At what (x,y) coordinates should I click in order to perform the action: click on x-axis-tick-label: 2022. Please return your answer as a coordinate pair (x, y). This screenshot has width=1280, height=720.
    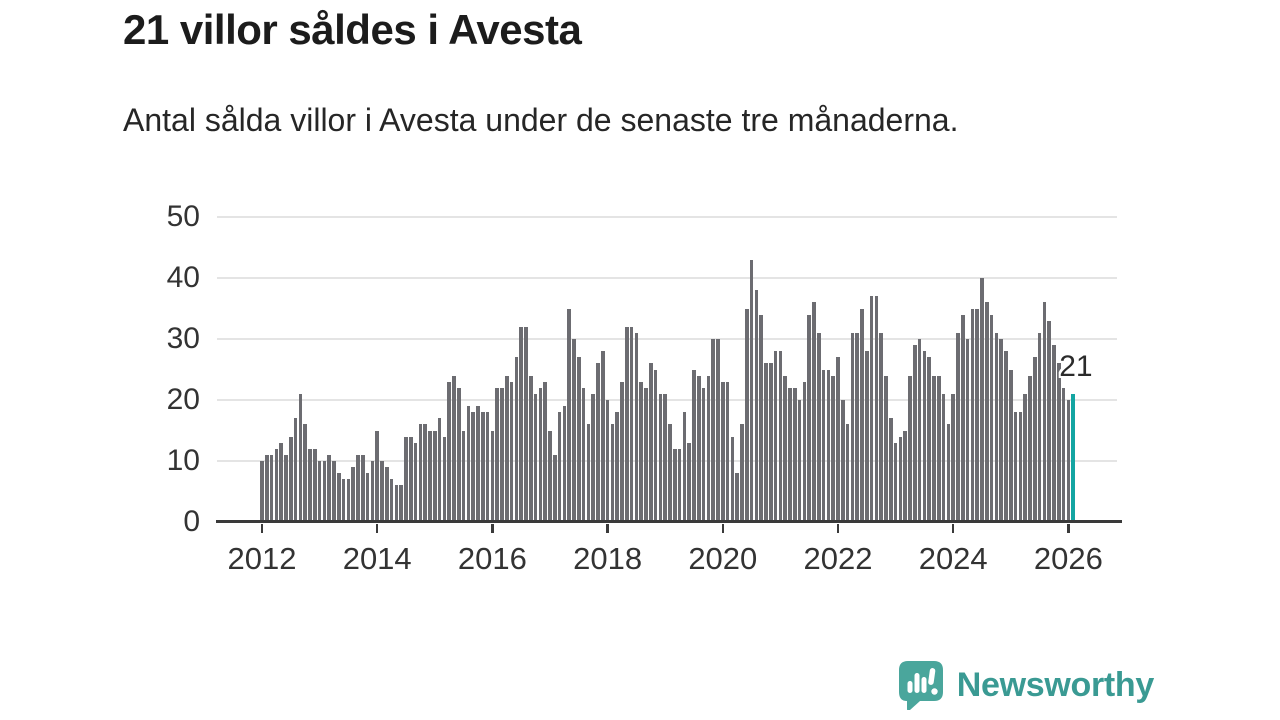
    Looking at the image, I should click on (838, 558).